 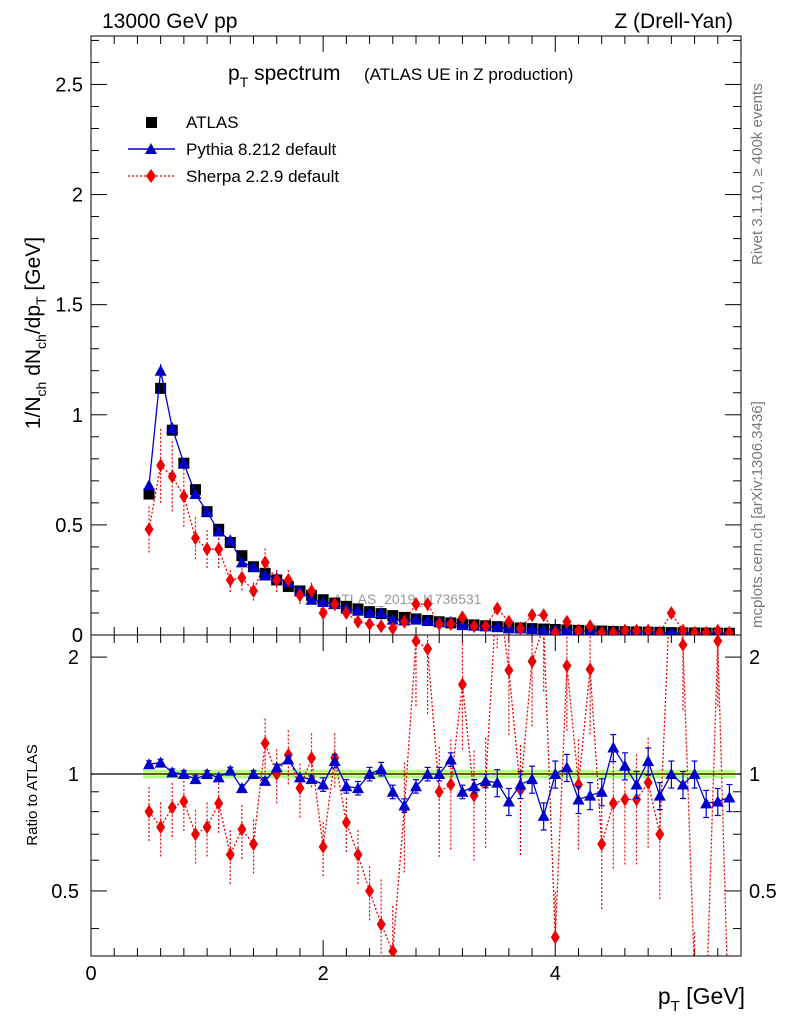 I want to click on plot-title: pT spectrum, so click(x=284, y=76).